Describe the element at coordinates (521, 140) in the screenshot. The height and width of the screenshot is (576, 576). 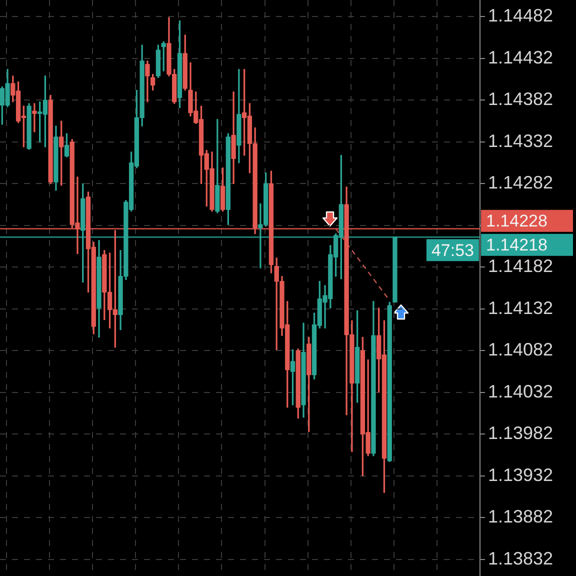
I see `y-tick-label: 1.14332` at that location.